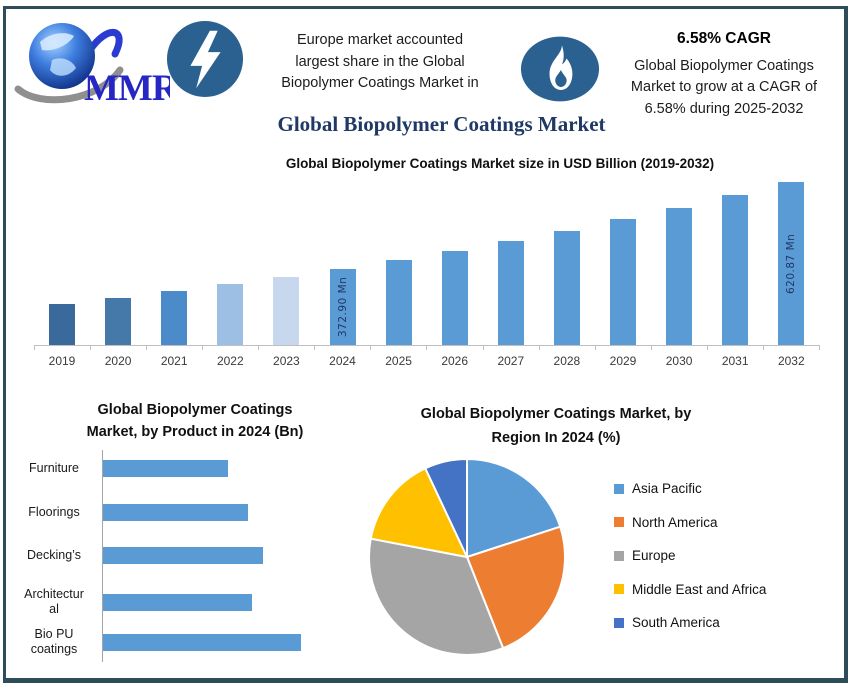 The image size is (851, 689). I want to click on bar-2024: 372.90 Mn, so click(342, 307).